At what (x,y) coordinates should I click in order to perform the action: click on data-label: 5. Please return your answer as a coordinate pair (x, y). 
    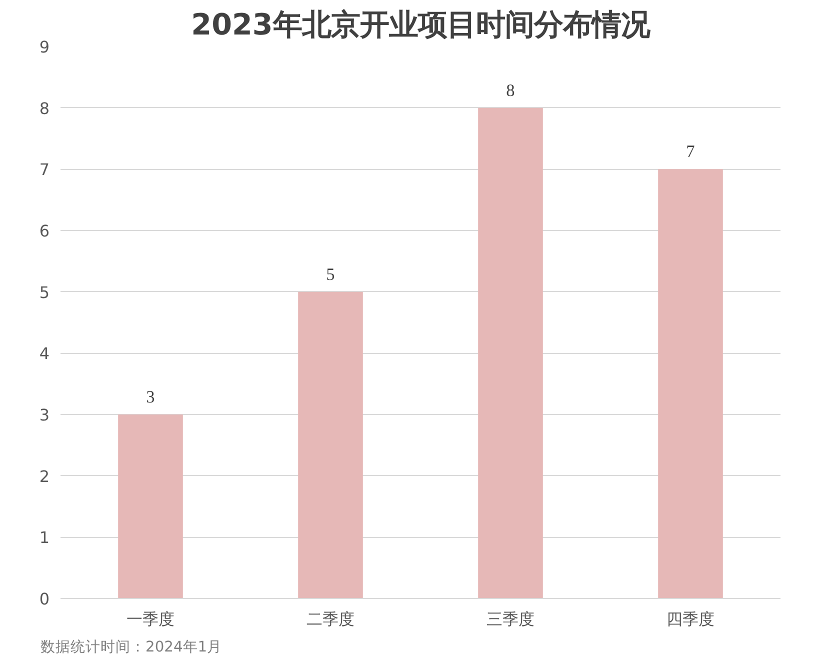
    Looking at the image, I should click on (330, 274).